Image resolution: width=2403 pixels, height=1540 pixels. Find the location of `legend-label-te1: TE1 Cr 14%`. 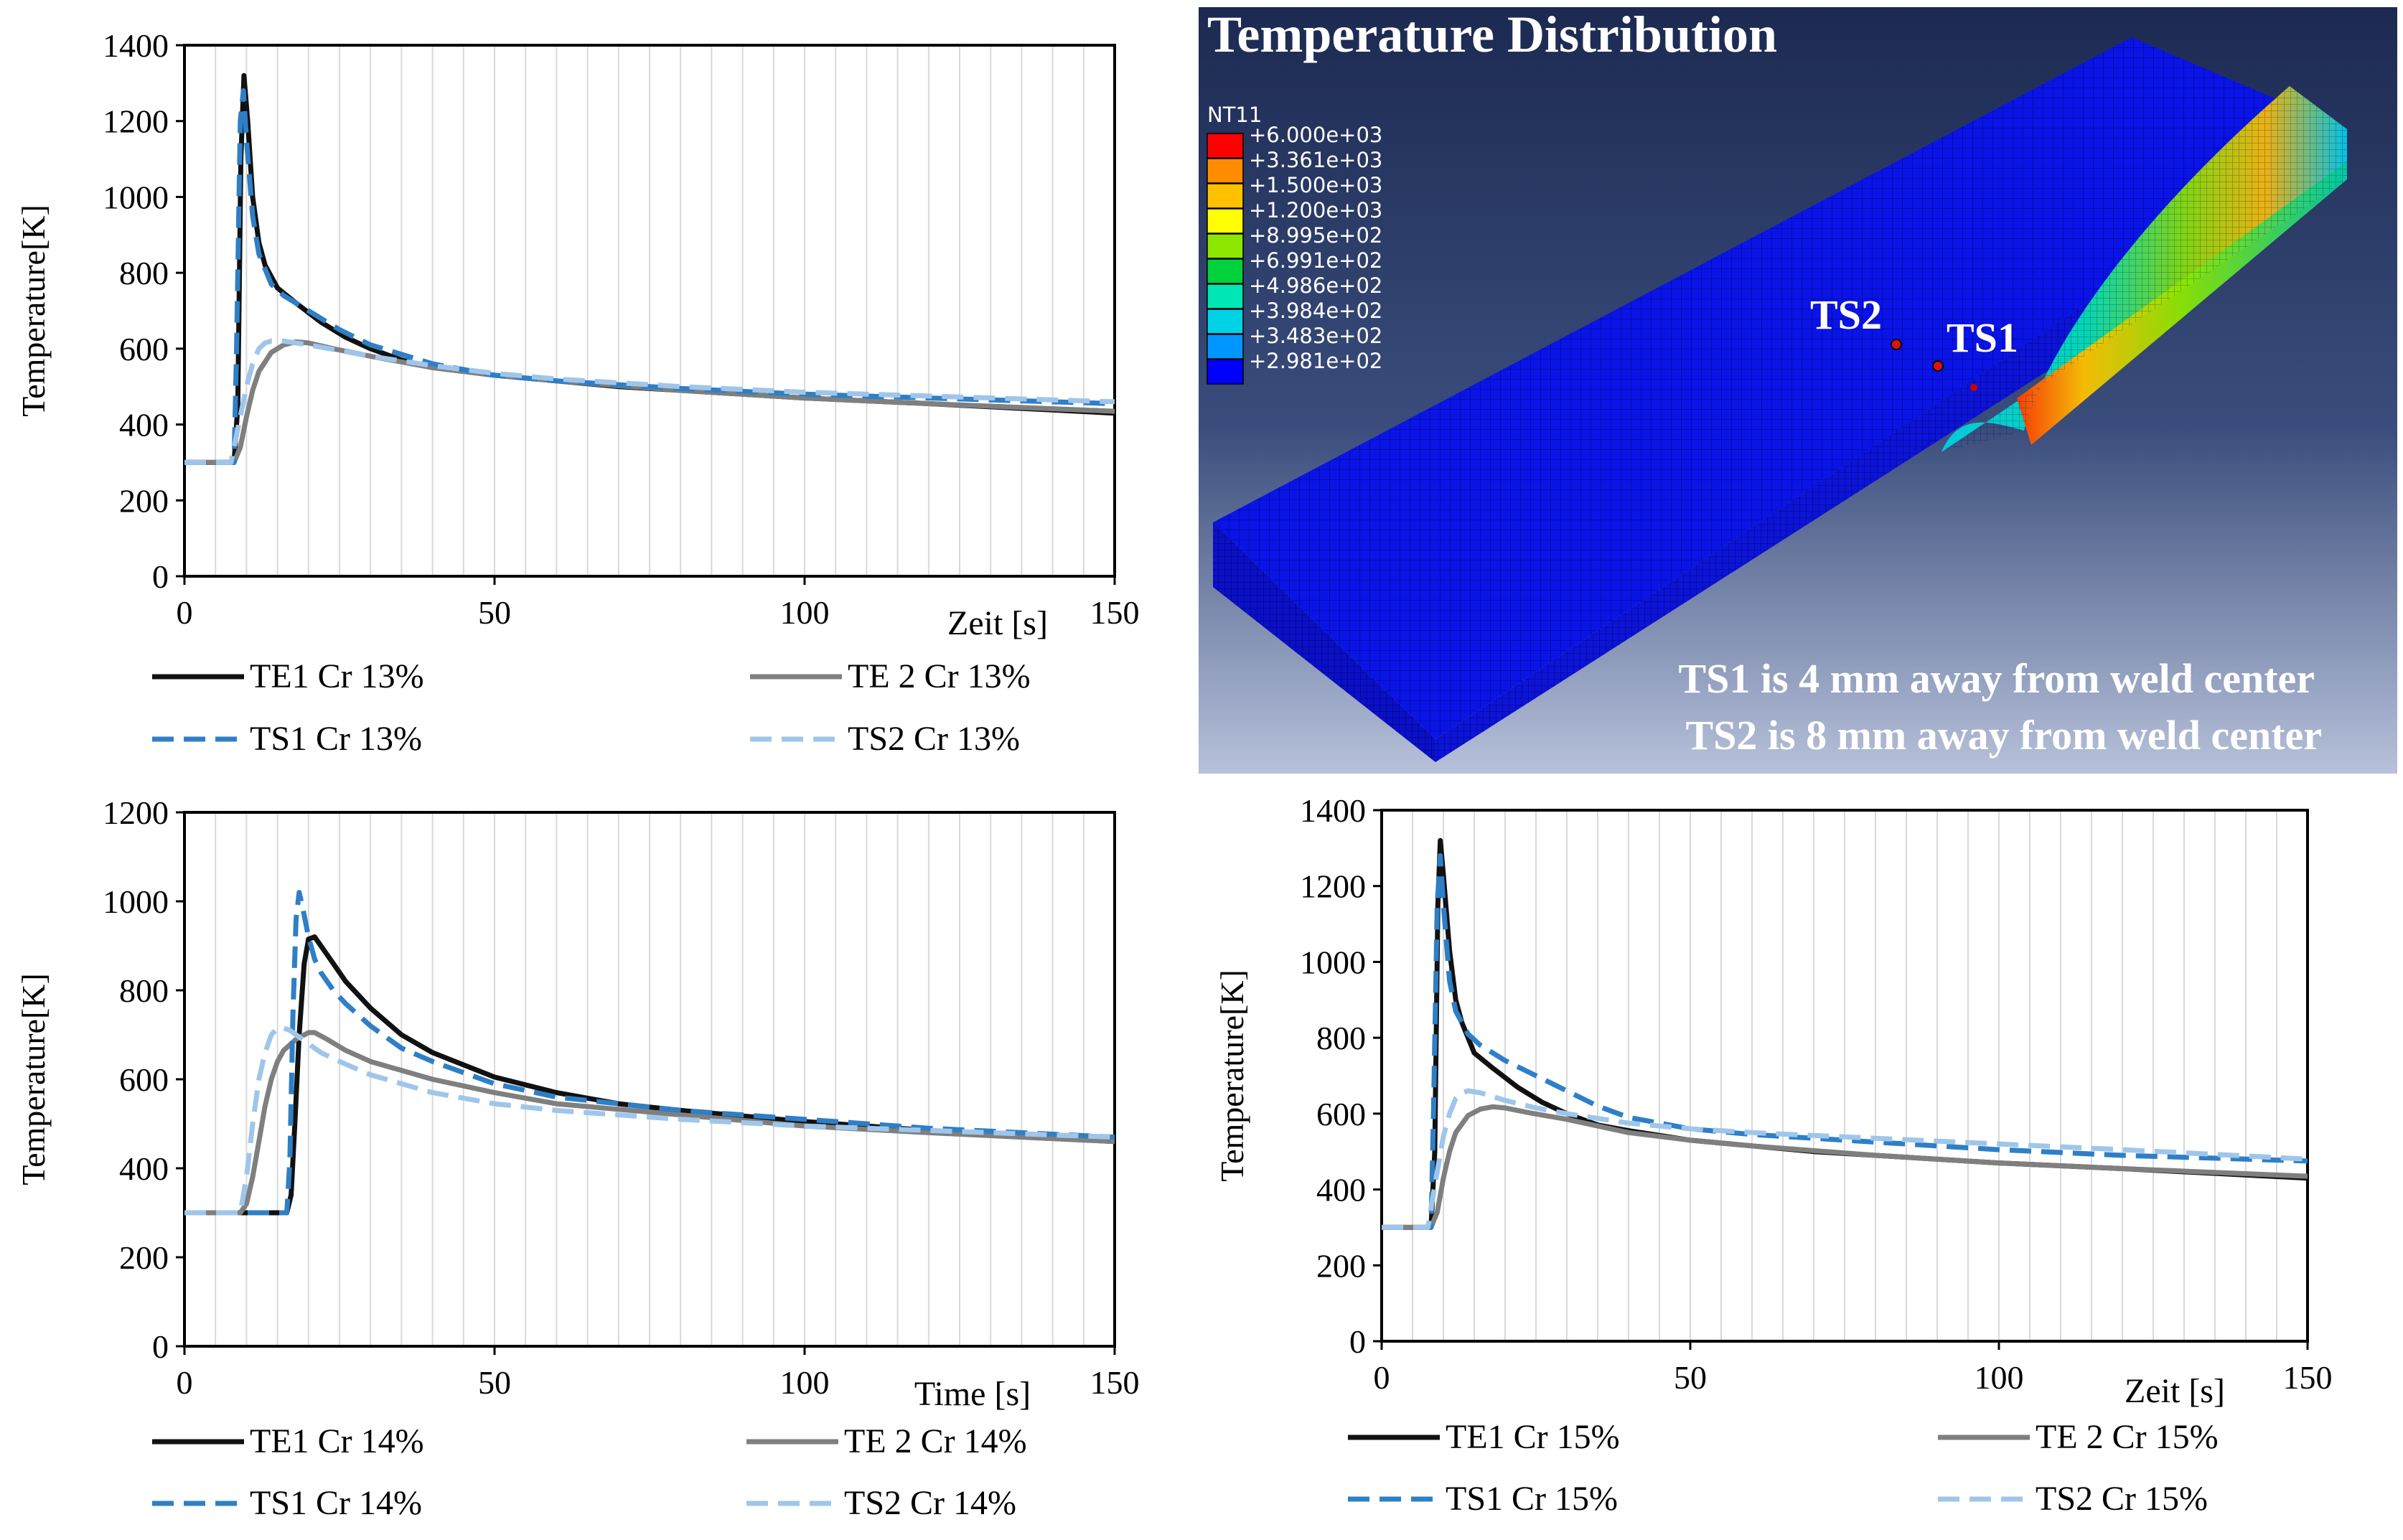

legend-label-te1: TE1 Cr 14% is located at coordinates (337, 1441).